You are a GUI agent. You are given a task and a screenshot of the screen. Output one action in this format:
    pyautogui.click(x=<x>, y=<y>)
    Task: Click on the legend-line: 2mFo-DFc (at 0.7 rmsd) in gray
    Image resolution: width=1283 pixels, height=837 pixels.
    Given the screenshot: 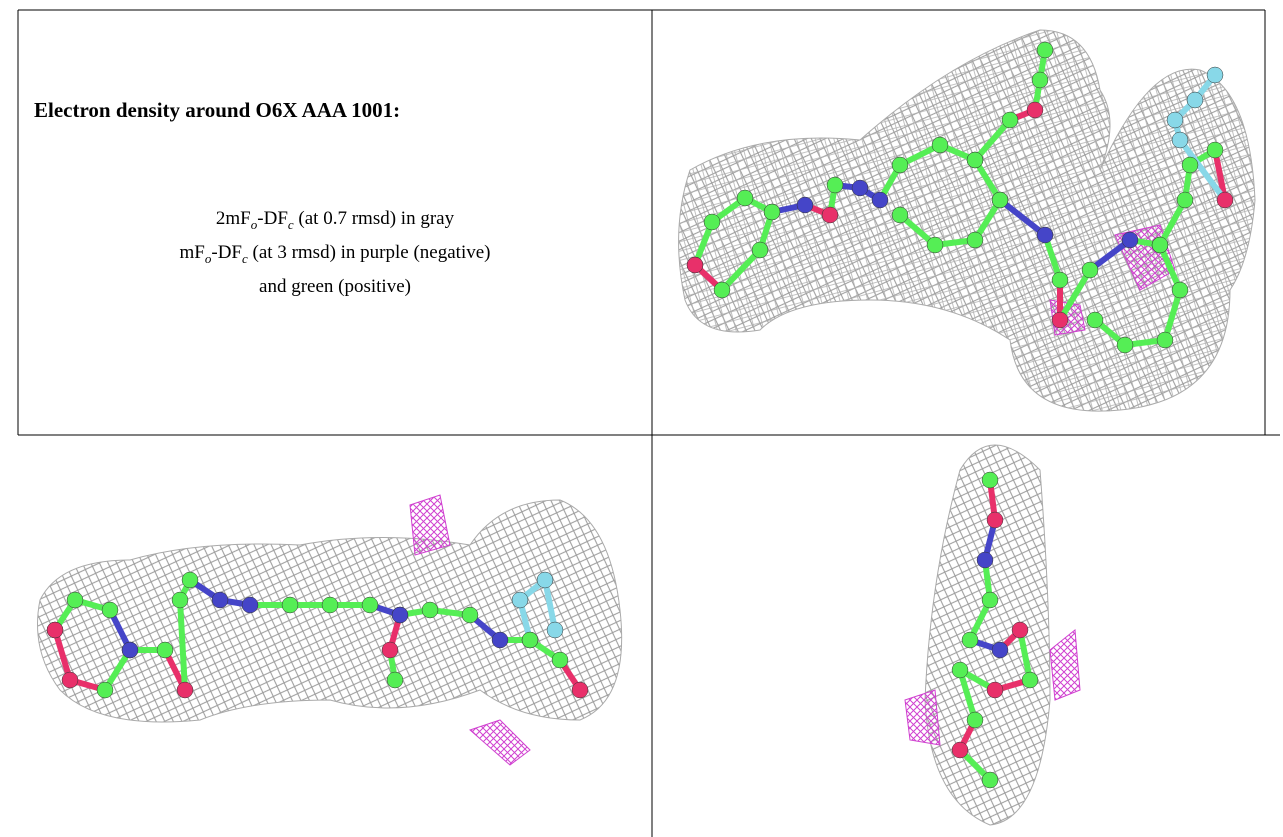 What is the action you would take?
    pyautogui.click(x=335, y=222)
    